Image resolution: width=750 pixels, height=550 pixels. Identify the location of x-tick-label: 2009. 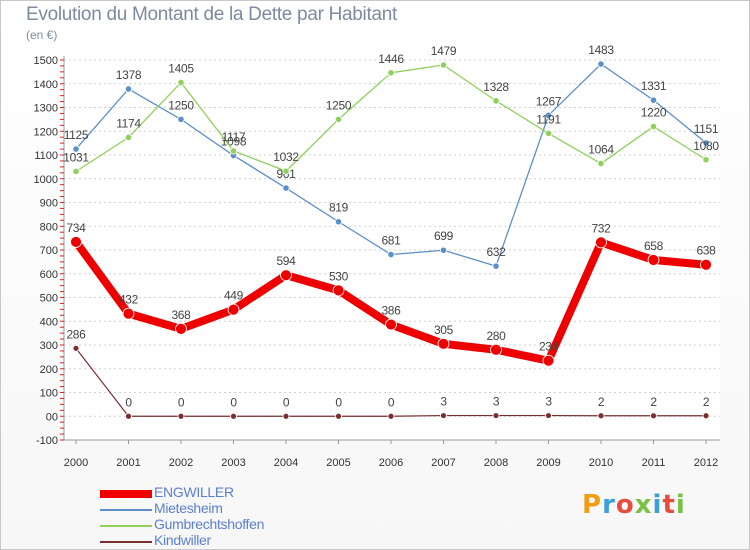
(548, 463).